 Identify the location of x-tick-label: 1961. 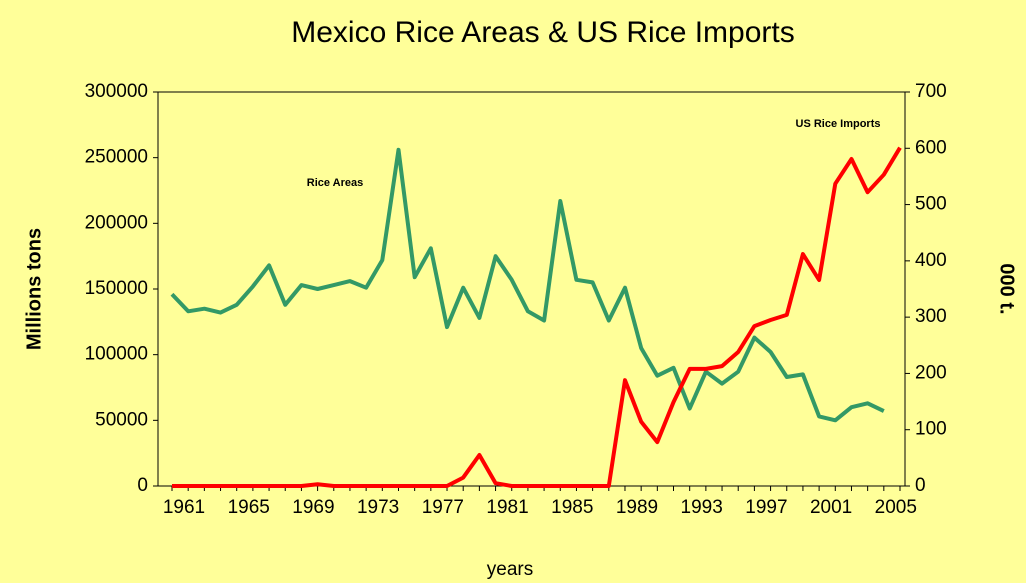
(184, 507).